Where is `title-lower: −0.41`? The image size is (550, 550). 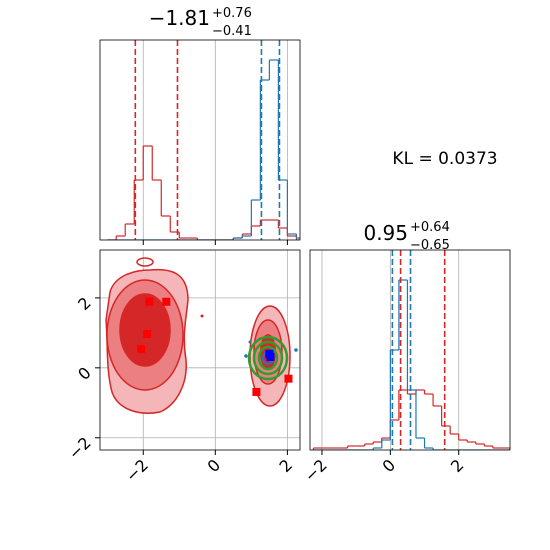
title-lower: −0.41 is located at coordinates (232, 31).